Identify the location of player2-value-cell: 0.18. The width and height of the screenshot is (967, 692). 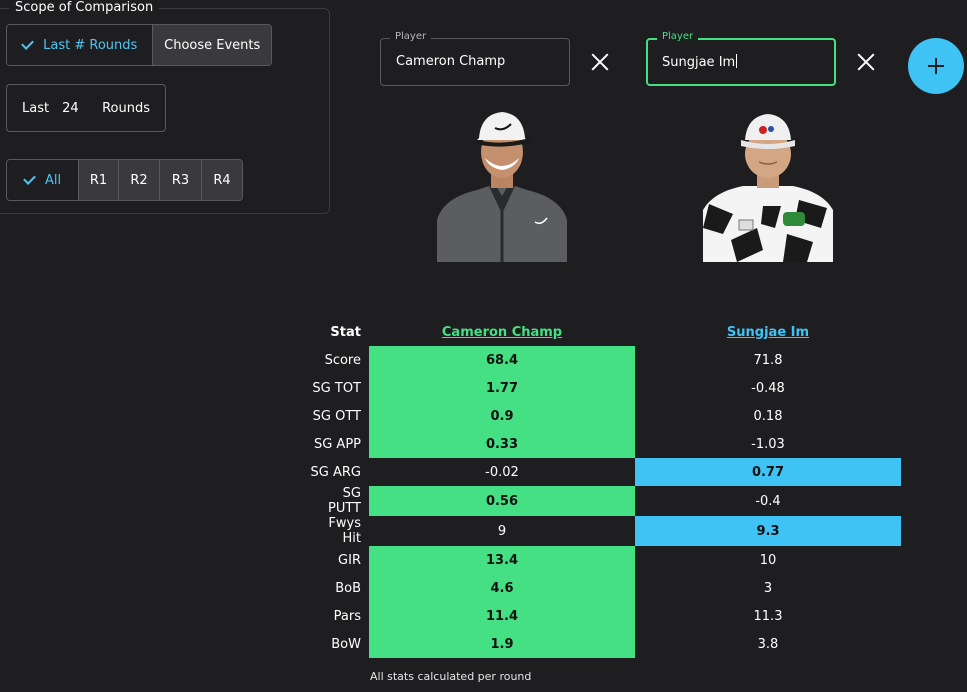
(768, 416).